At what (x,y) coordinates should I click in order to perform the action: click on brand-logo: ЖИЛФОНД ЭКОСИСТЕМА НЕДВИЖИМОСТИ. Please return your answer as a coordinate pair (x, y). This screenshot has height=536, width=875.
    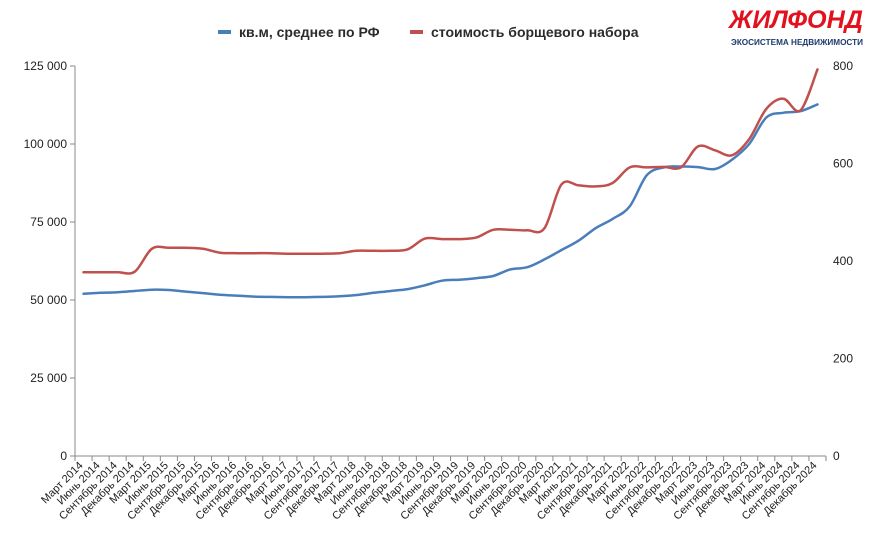
    Looking at the image, I should click on (795, 26).